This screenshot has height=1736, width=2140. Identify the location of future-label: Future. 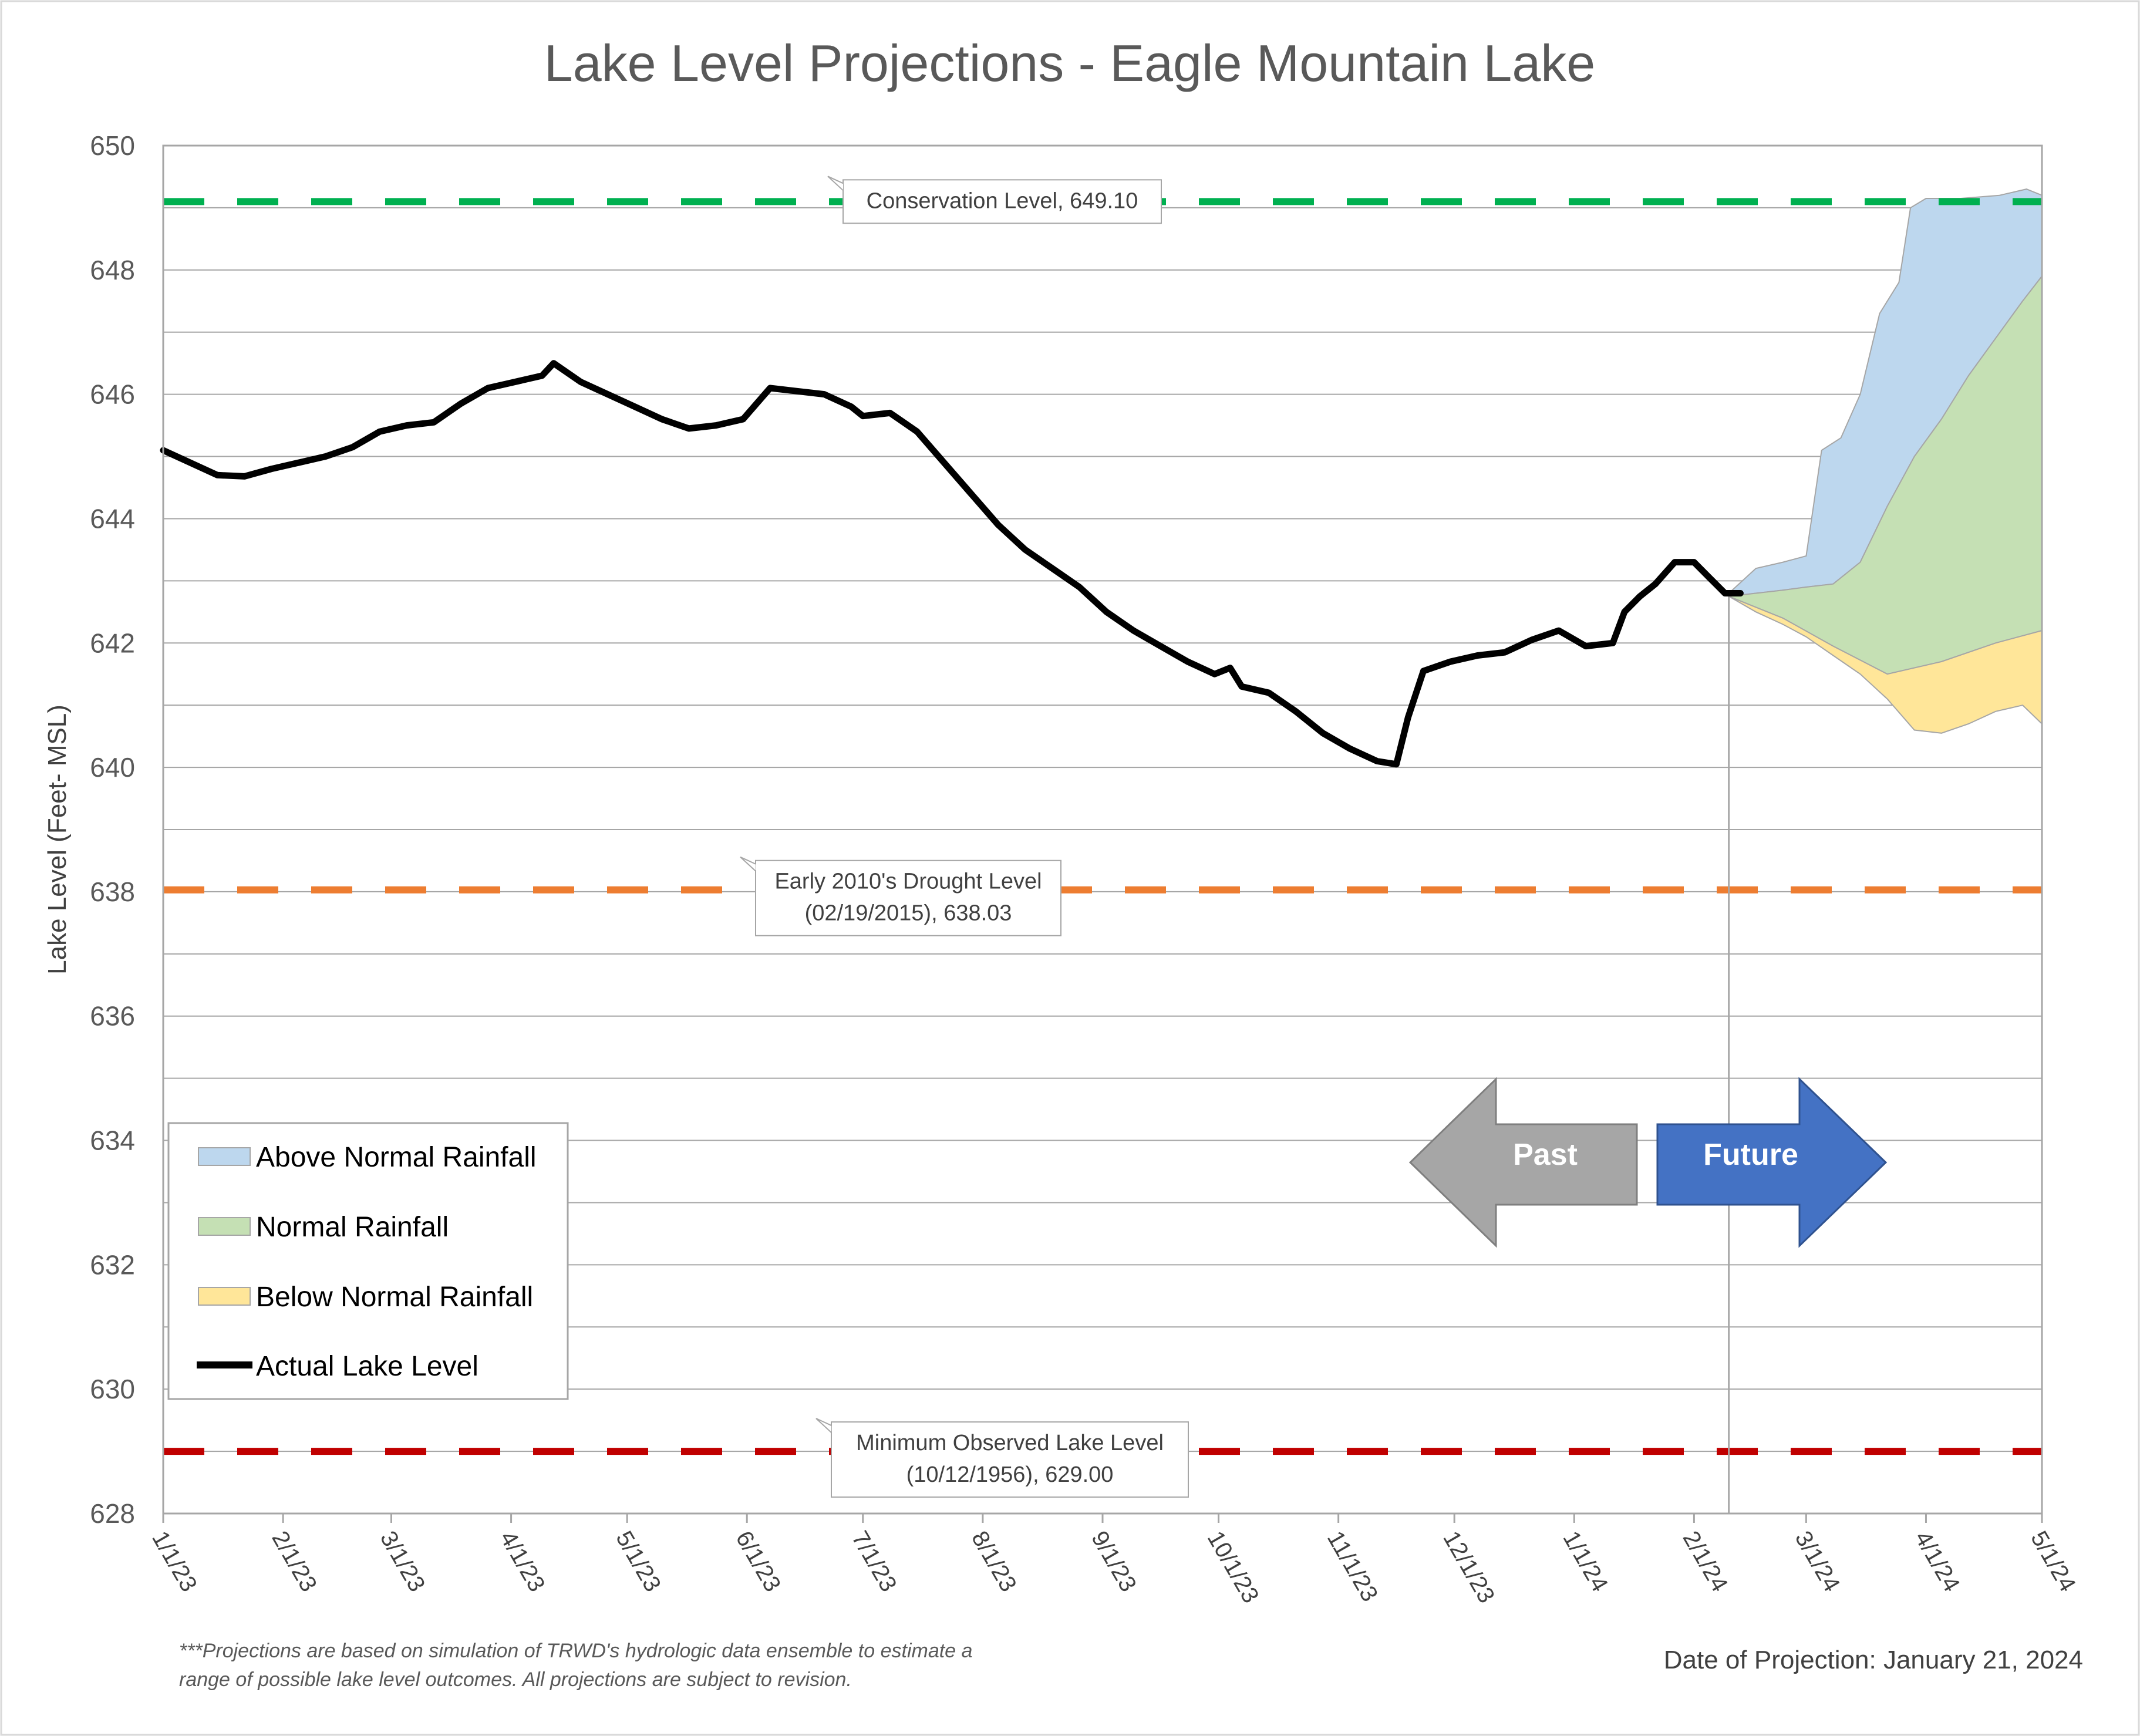
(1751, 1155).